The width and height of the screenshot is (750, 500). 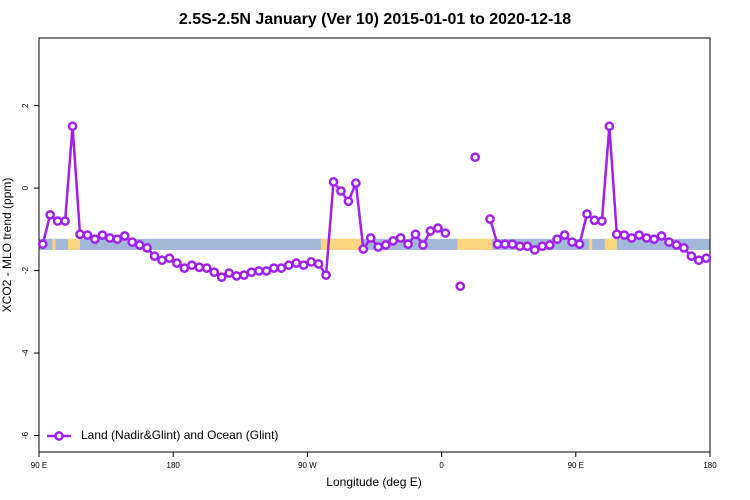 I want to click on y-tick-label: -4, so click(x=25, y=353).